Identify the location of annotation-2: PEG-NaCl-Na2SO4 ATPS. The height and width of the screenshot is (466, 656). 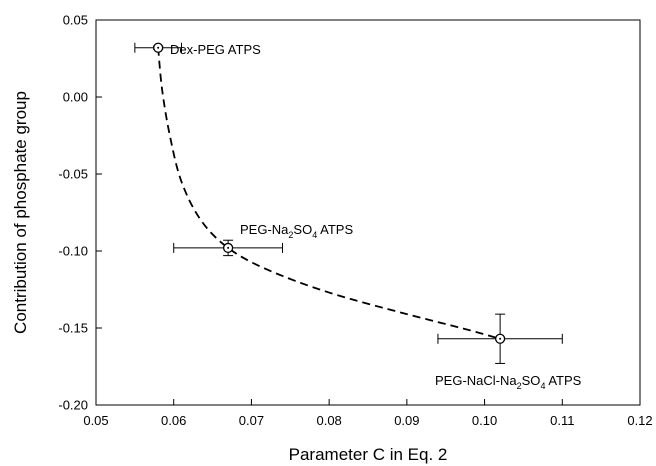
(508, 382).